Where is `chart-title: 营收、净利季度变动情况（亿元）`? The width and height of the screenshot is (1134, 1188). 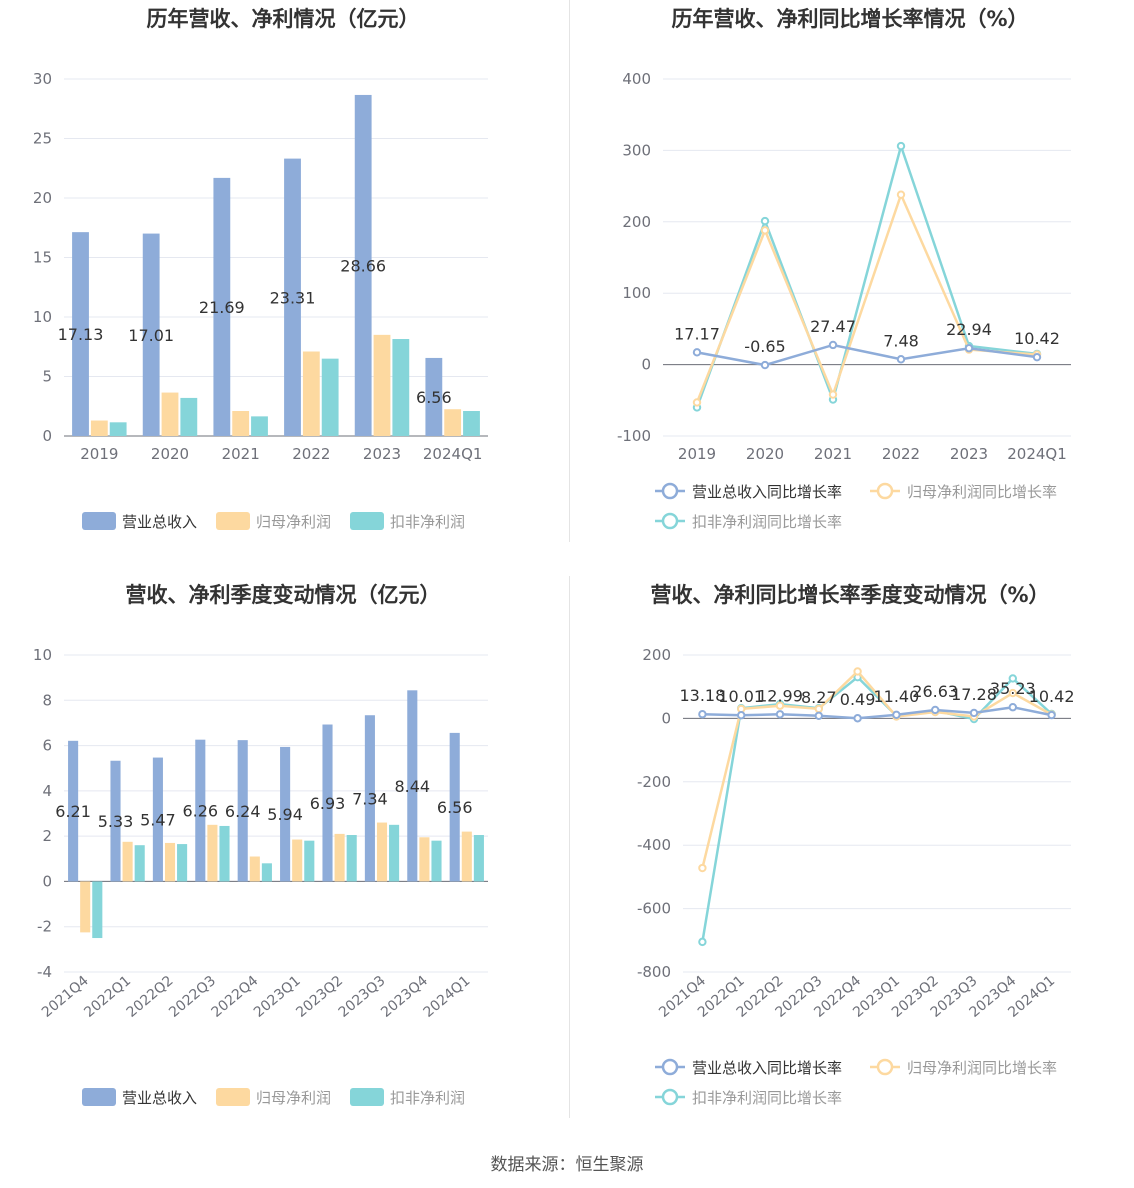
chart-title: 营收、净利季度变动情况（亿元） is located at coordinates (283, 595).